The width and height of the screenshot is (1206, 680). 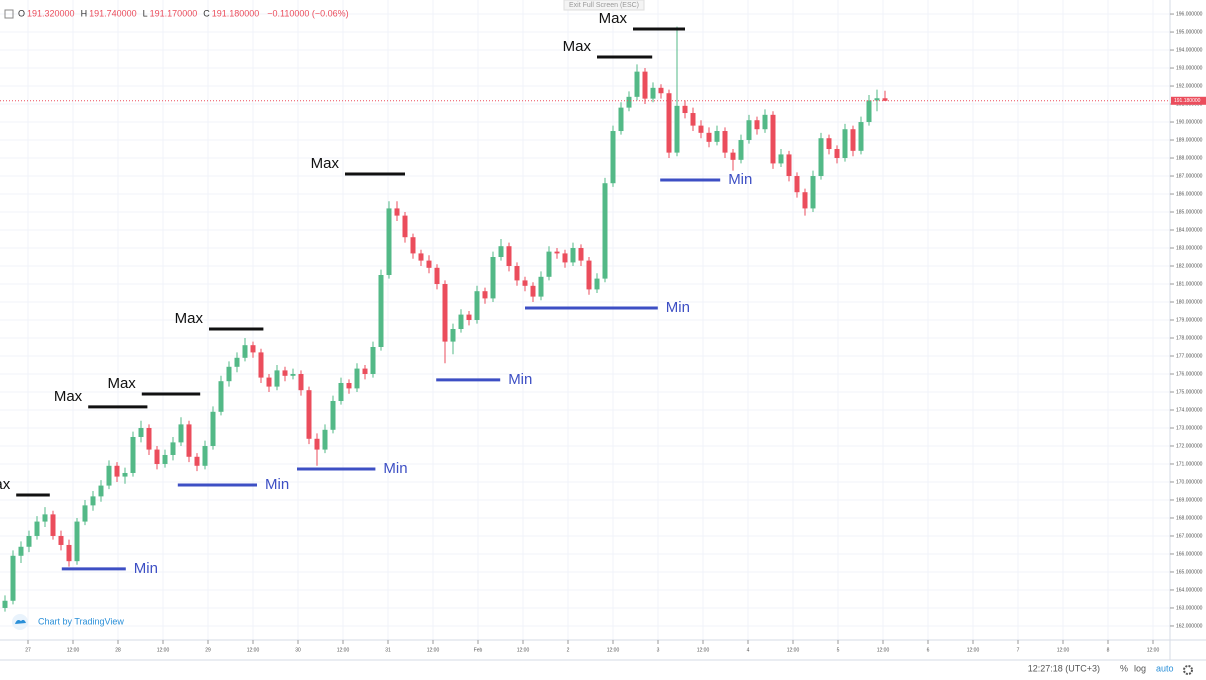 What do you see at coordinates (1189, 482) in the screenshot?
I see `y-tick-label: 170.000000` at bounding box center [1189, 482].